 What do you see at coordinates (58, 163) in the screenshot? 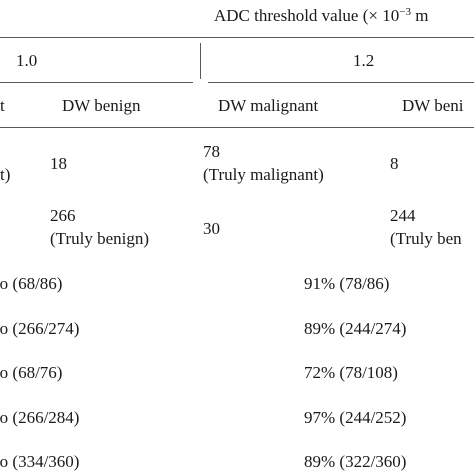
I see `cell-r1-b: 18` at bounding box center [58, 163].